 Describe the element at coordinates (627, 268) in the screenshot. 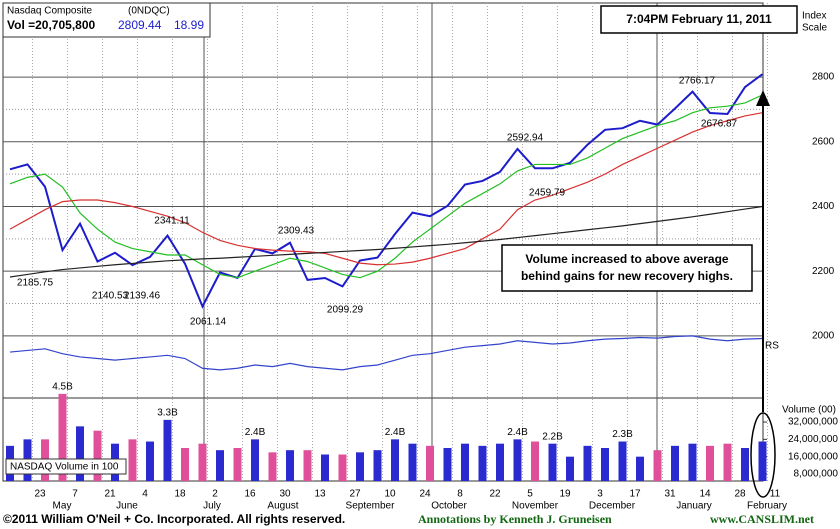

I see `note-box` at that location.